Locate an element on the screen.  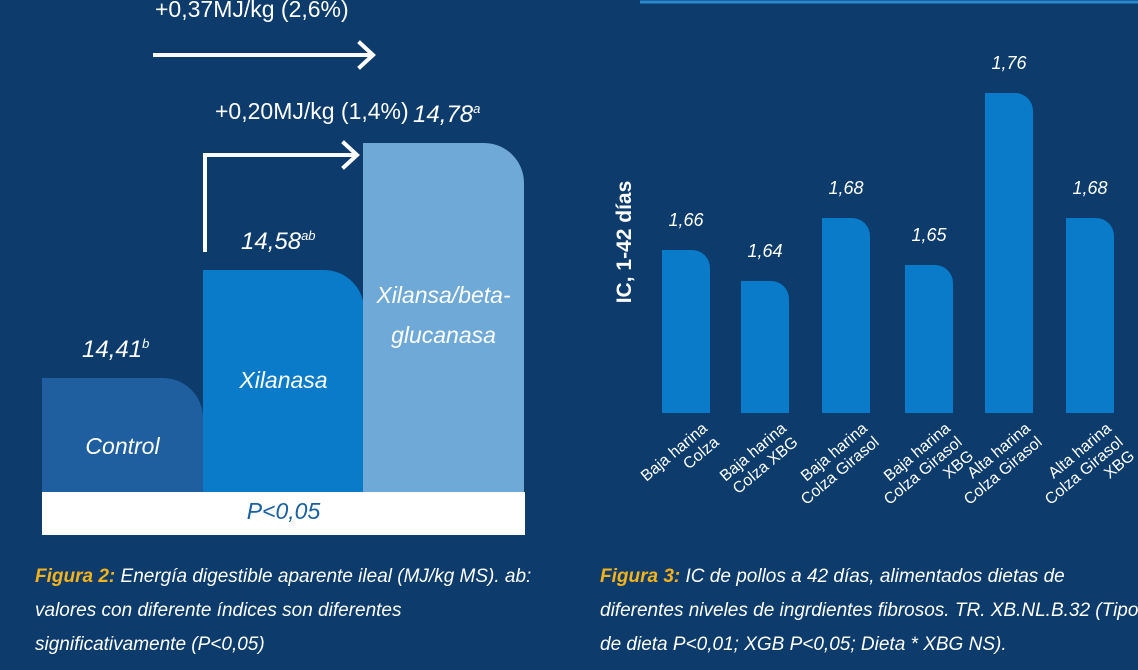
value-label: 14,41 is located at coordinates (112, 349).